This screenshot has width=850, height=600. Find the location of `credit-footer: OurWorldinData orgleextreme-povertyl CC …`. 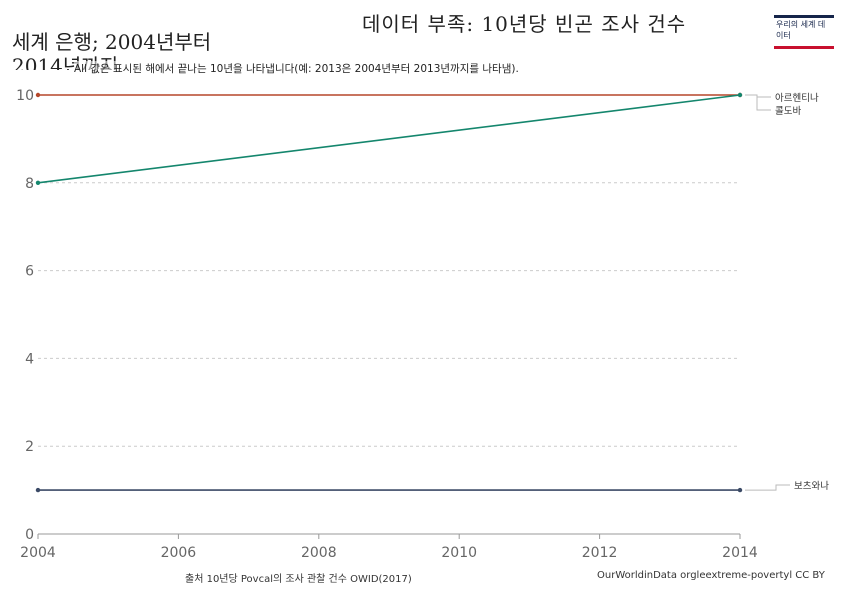

credit-footer: OurWorldinData orgleextreme-povertyl CC … is located at coordinates (711, 575).